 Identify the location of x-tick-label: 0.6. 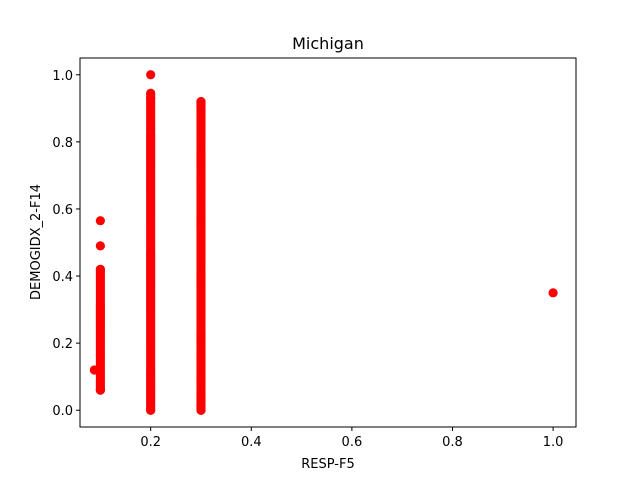
(352, 442).